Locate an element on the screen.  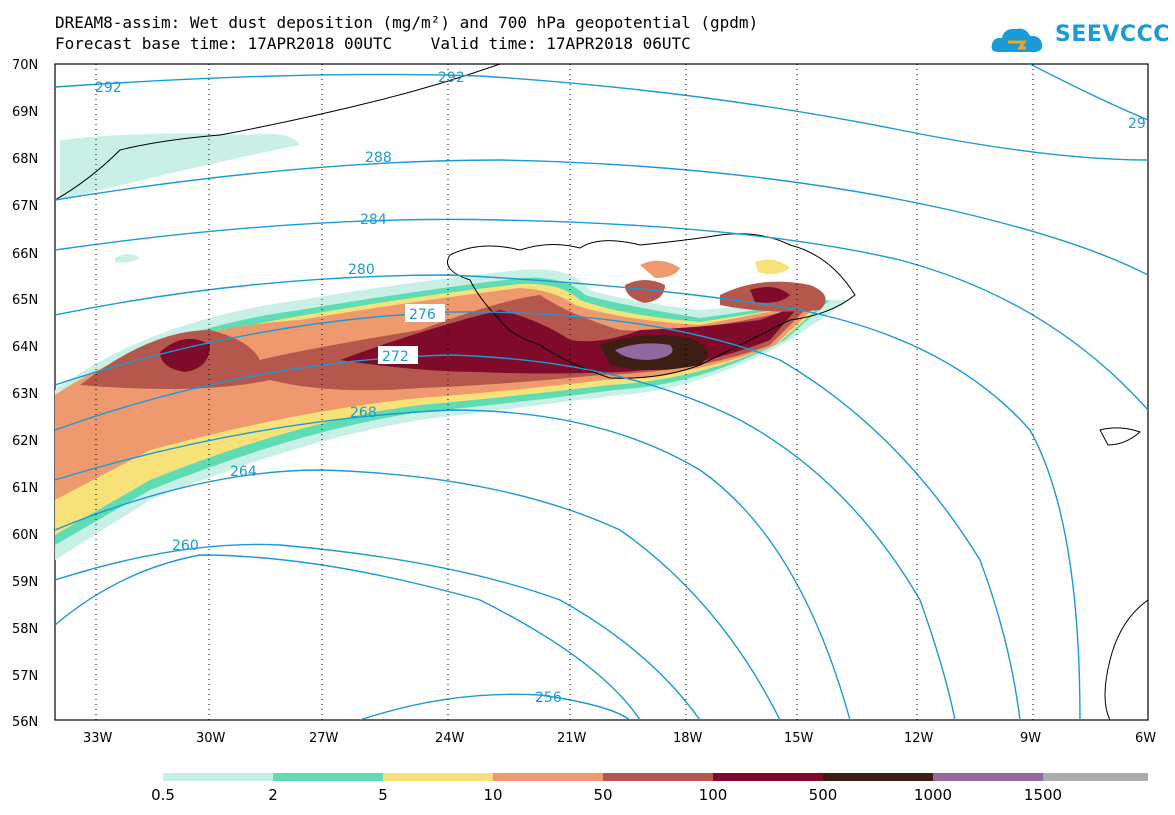
lon-label-6w: 6W is located at coordinates (1145, 738).